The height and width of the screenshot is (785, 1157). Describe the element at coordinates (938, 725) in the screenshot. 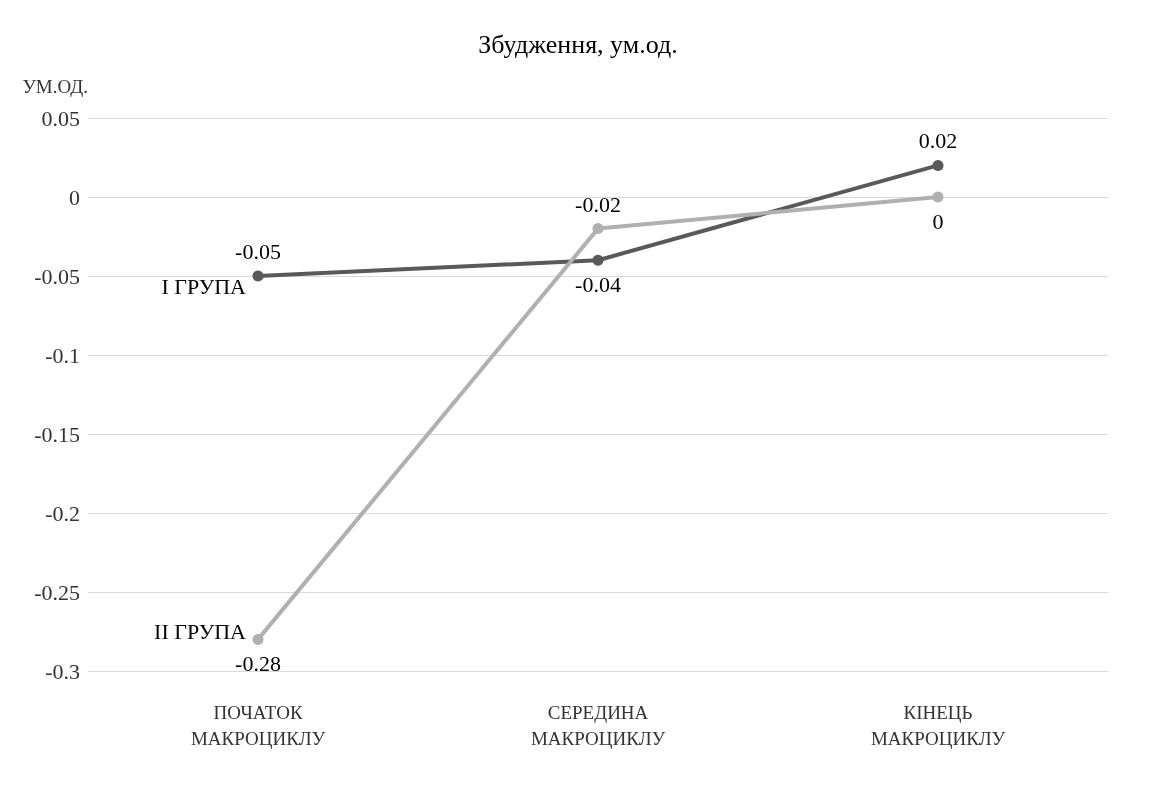

I see `x-tick-label: КІНЕЦЬ МАКРОЦИКЛУ` at that location.